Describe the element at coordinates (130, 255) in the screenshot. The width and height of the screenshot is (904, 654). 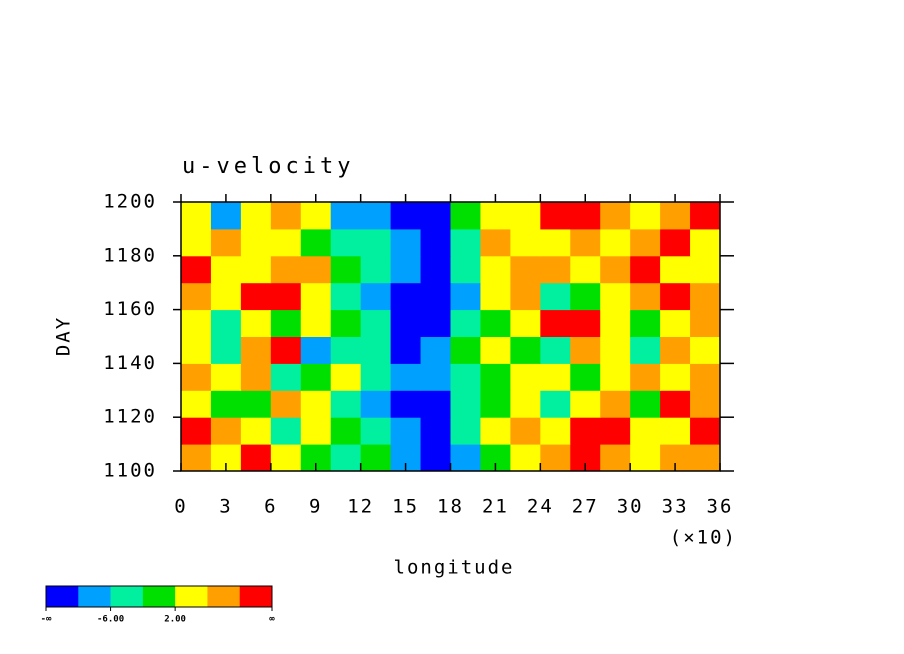
I see `y-tick-label: 1180` at that location.